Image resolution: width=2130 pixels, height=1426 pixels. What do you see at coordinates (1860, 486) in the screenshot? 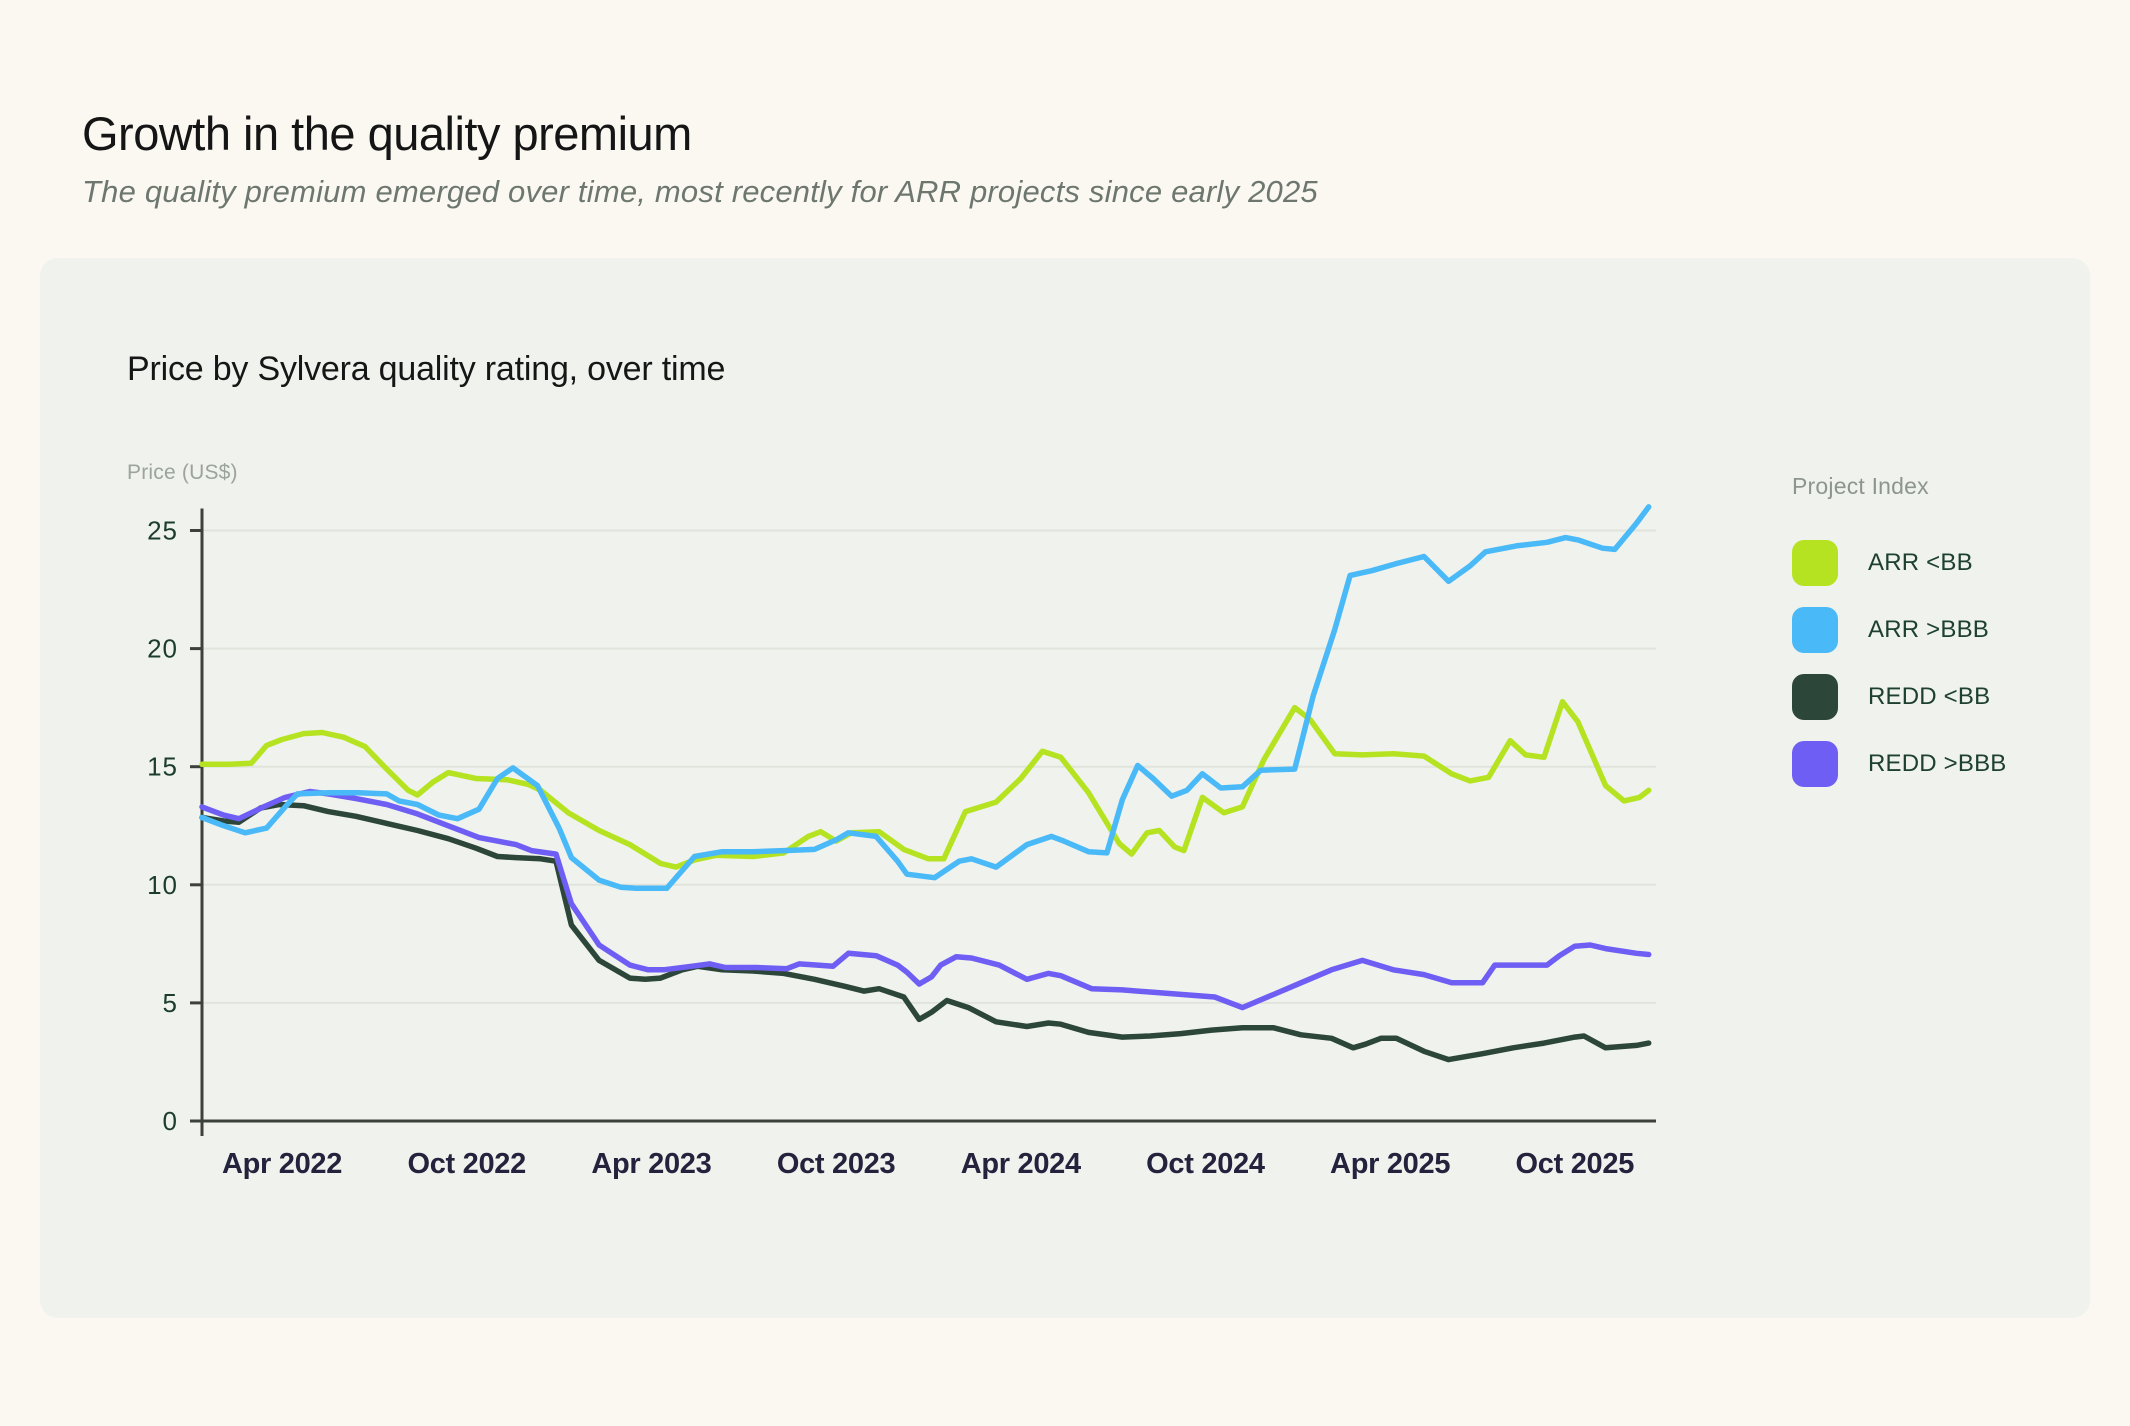
I see `legend-title: Project Index` at bounding box center [1860, 486].